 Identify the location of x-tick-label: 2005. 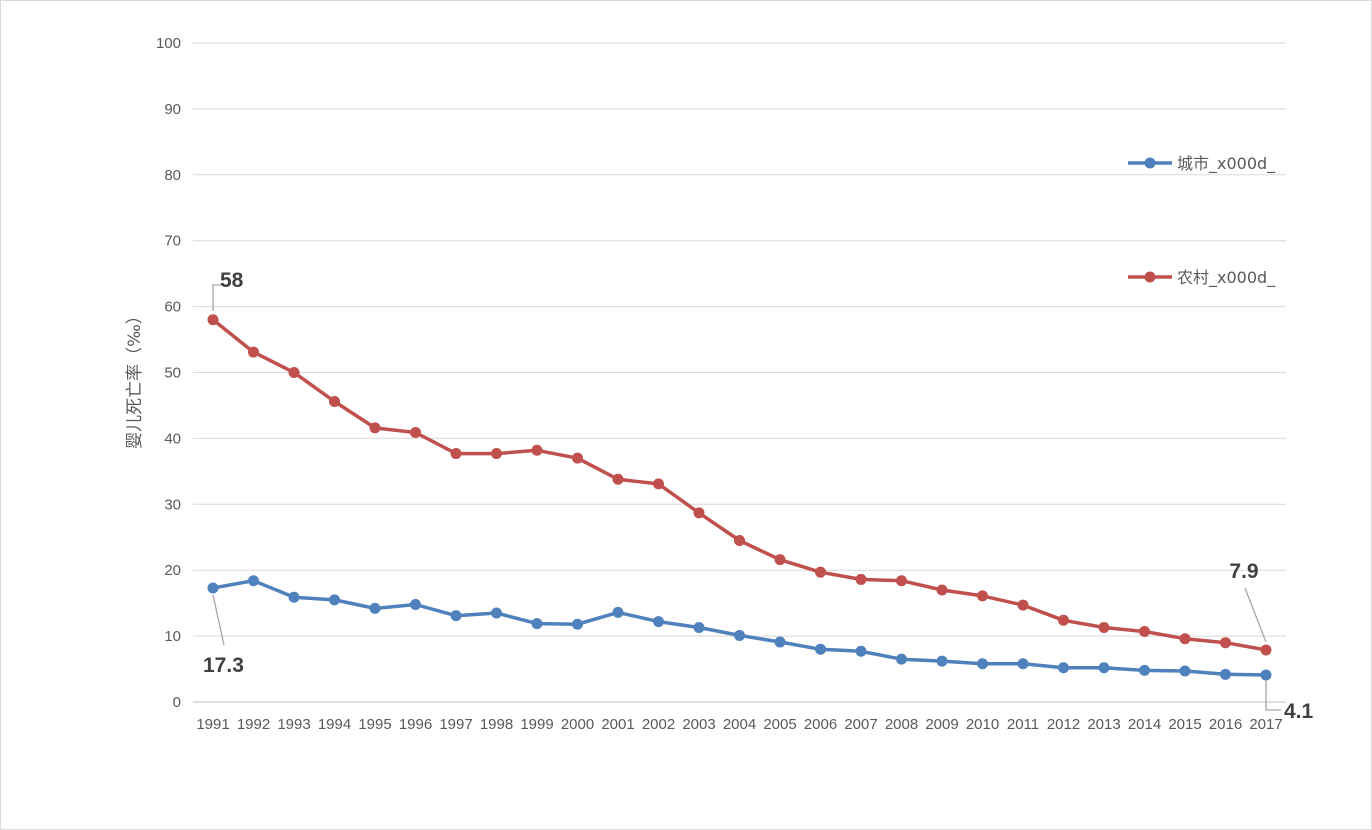
(779, 724).